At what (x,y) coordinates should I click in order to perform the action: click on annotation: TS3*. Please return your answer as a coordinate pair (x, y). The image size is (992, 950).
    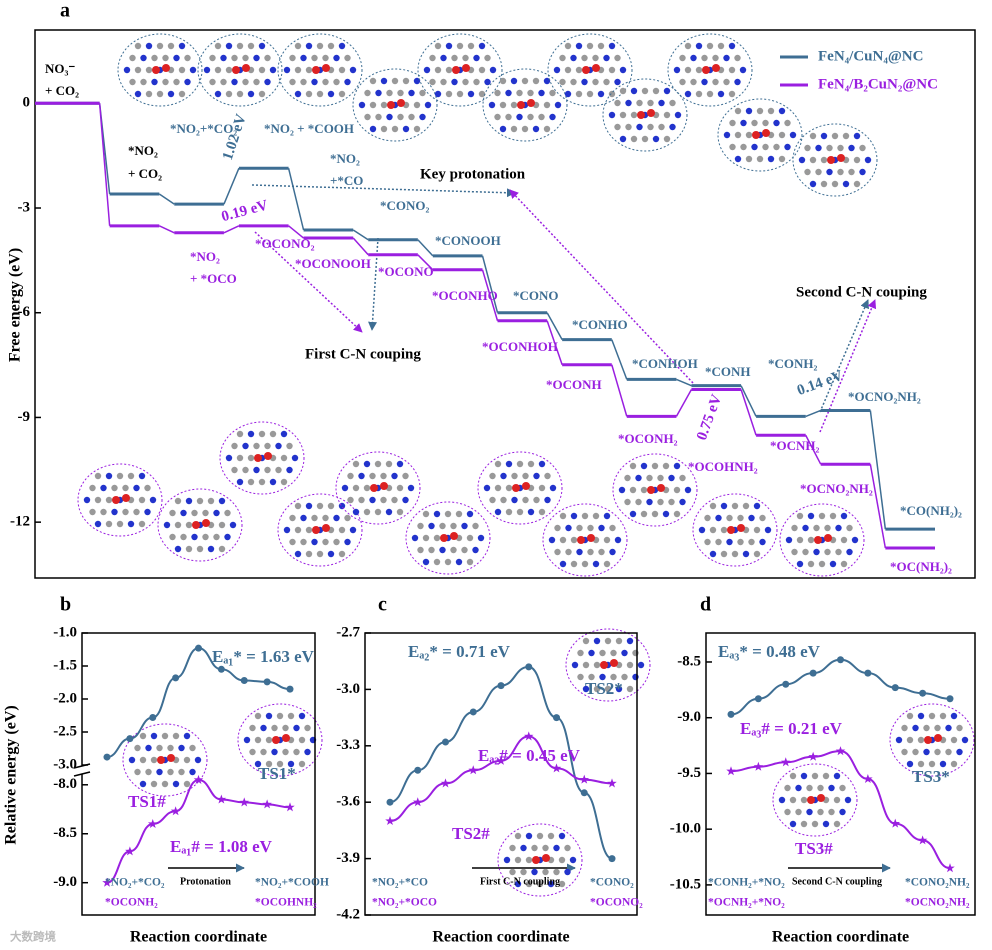
    Looking at the image, I should click on (931, 776).